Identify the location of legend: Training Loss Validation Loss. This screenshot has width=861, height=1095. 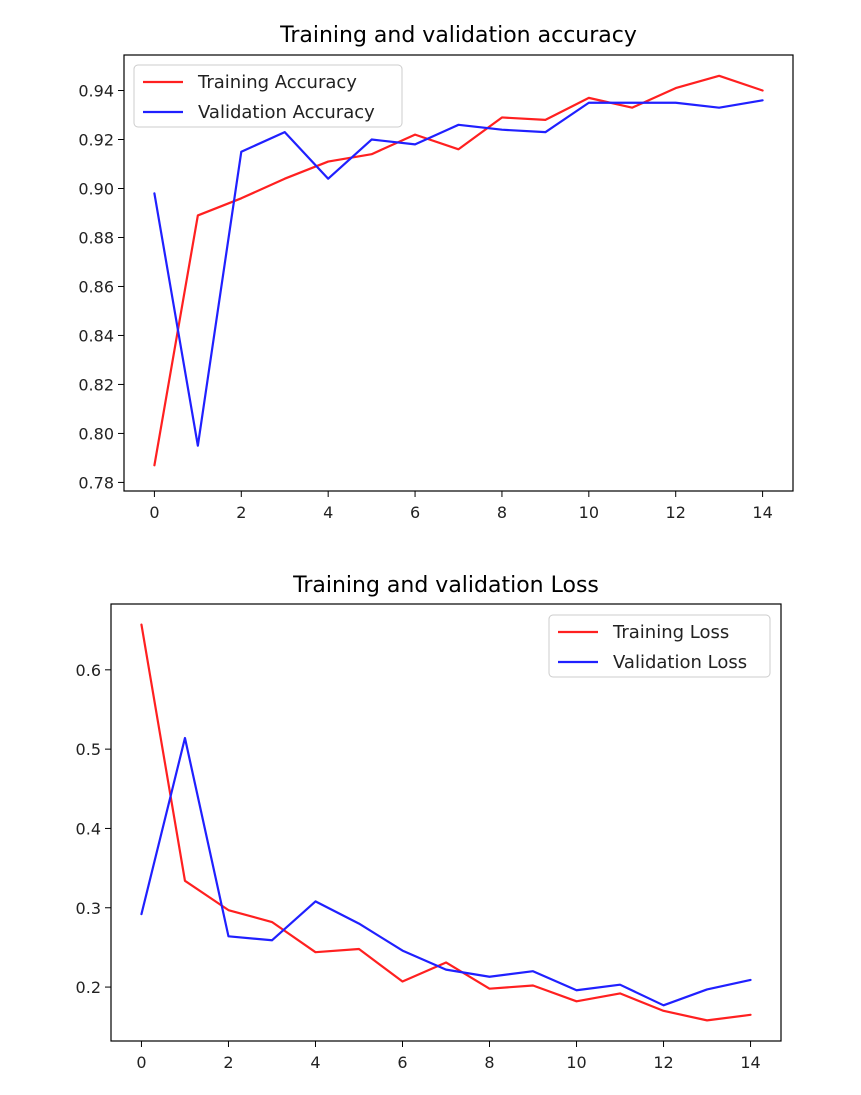
(659, 646).